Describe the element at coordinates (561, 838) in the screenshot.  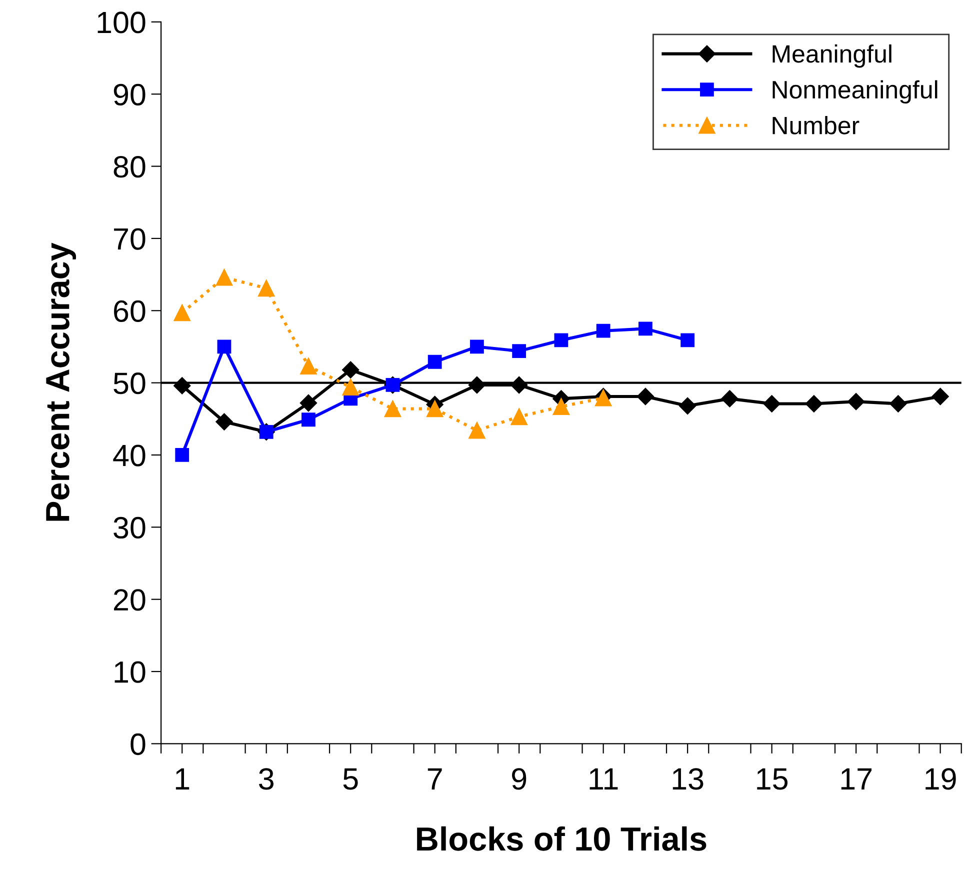
I see `x-axis-title: Blocks of 10 Trials` at that location.